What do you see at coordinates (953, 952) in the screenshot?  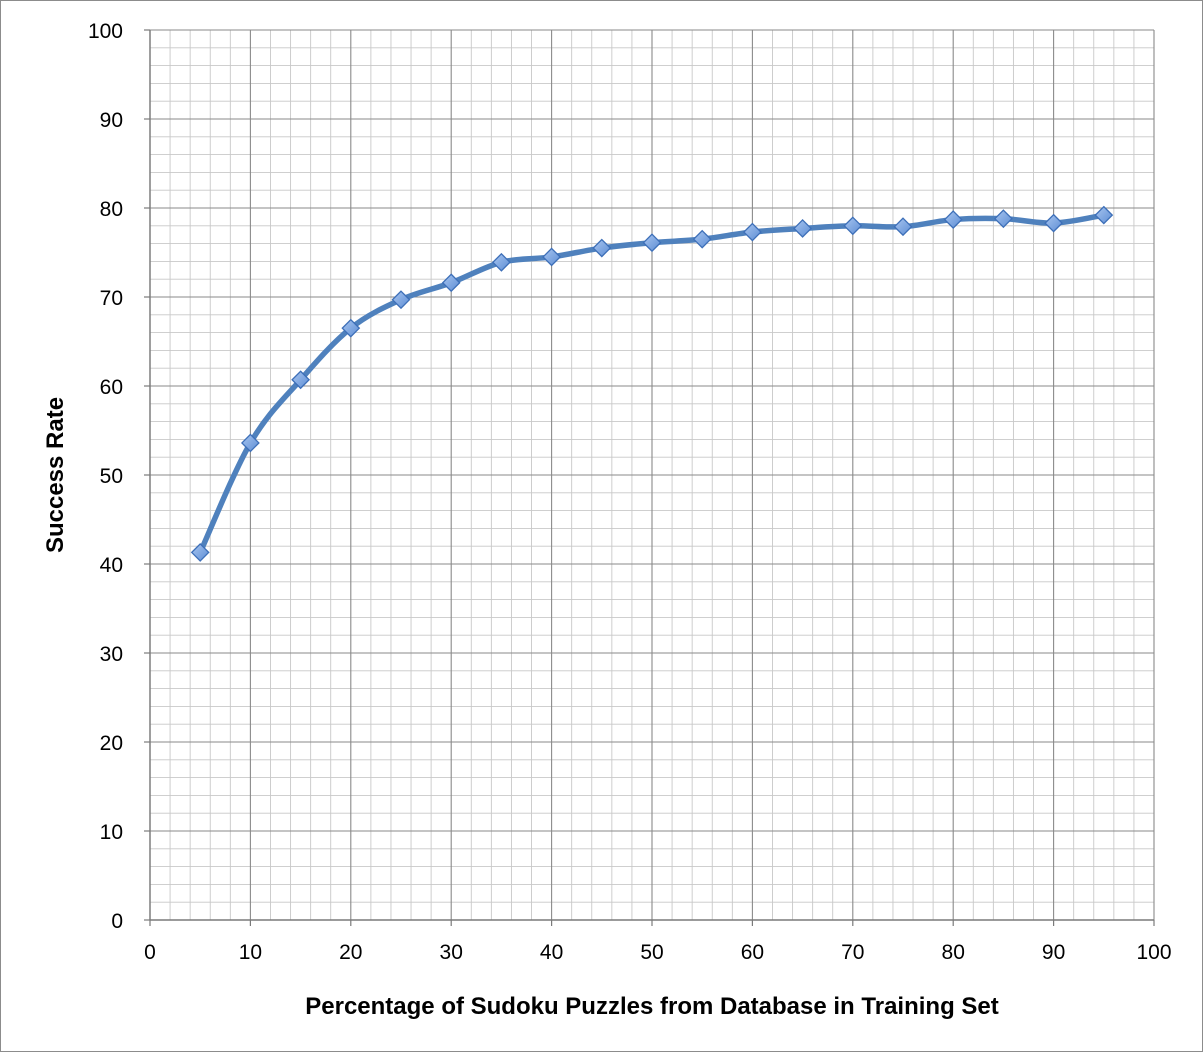 I see `x-tick-label: 80` at bounding box center [953, 952].